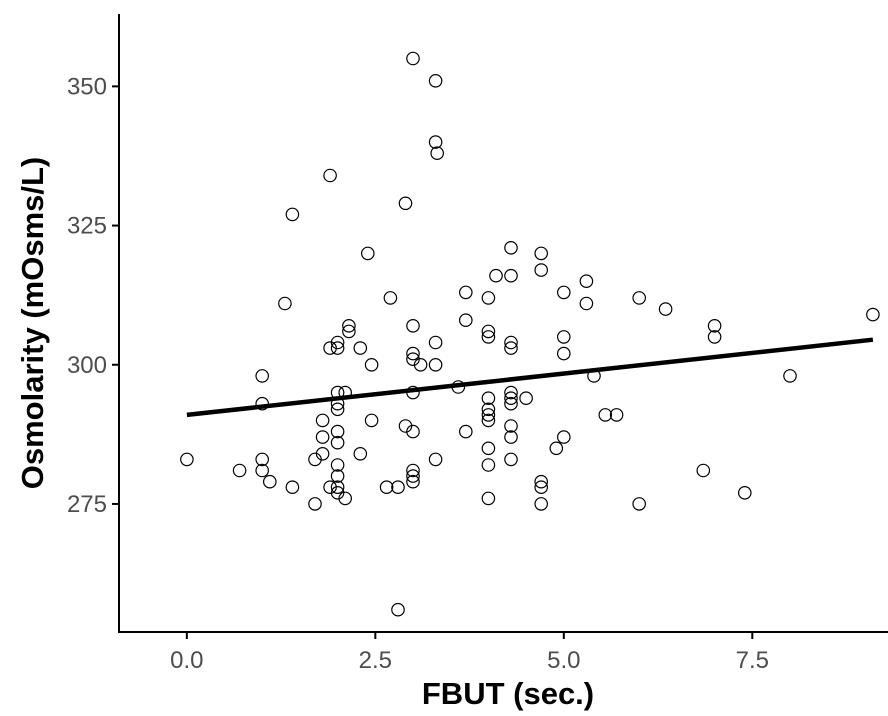  I want to click on trend-line-layer, so click(530, 377).